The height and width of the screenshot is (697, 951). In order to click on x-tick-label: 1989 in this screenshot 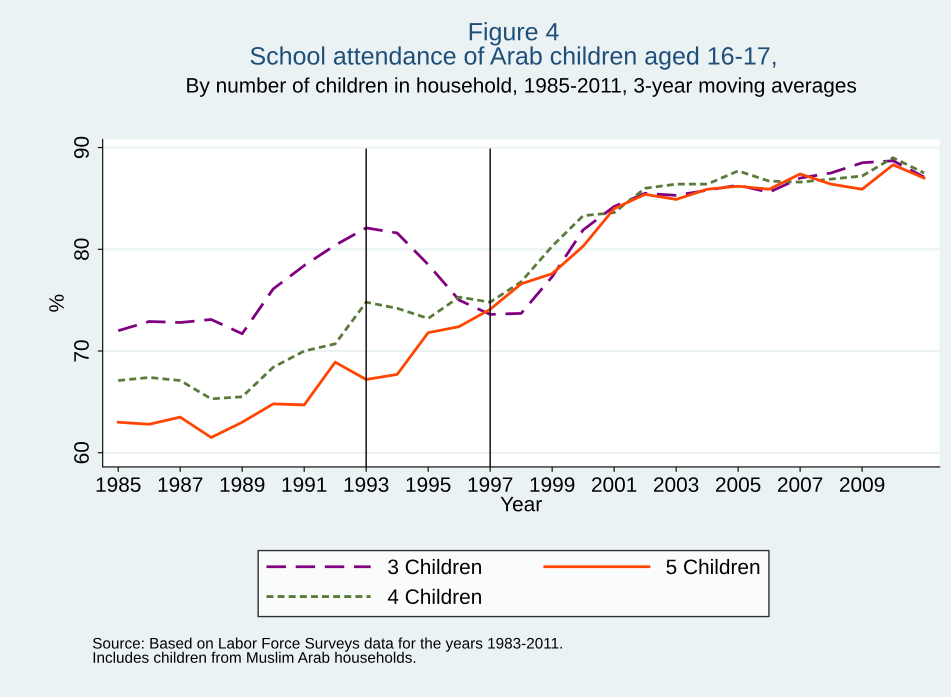, I will do `click(242, 484)`.